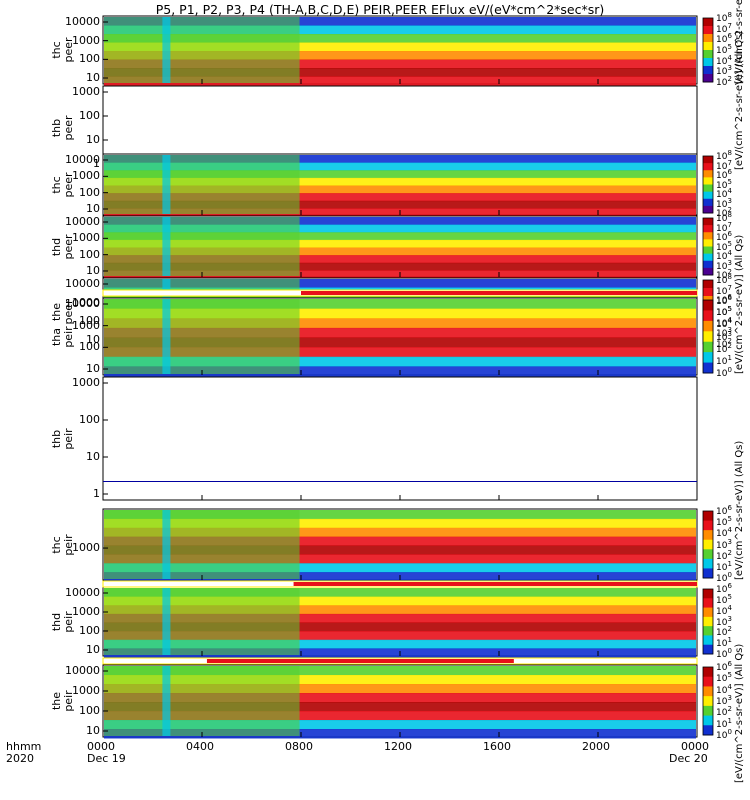 This screenshot has width=750, height=800. Describe the element at coordinates (93, 649) in the screenshot. I see `panel-9-ytick-4: 10` at that location.